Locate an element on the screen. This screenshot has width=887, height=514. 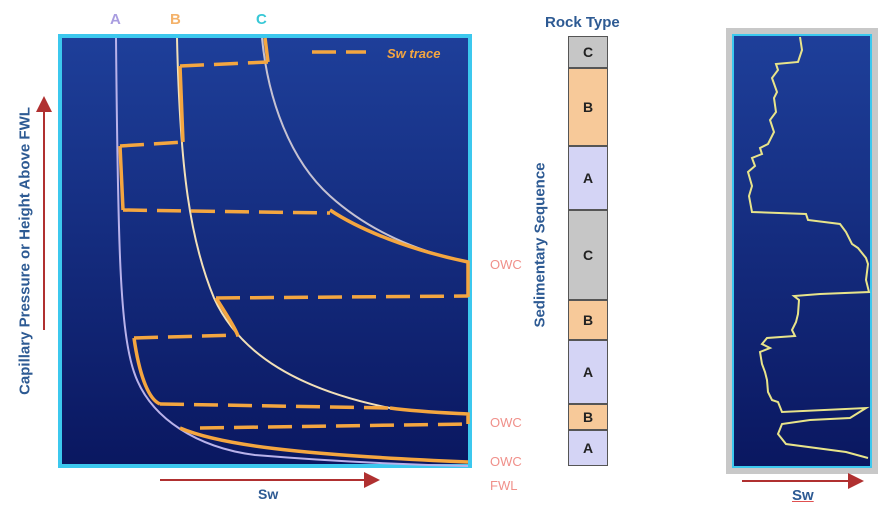
rock-layer-a3: A is located at coordinates (588, 448).